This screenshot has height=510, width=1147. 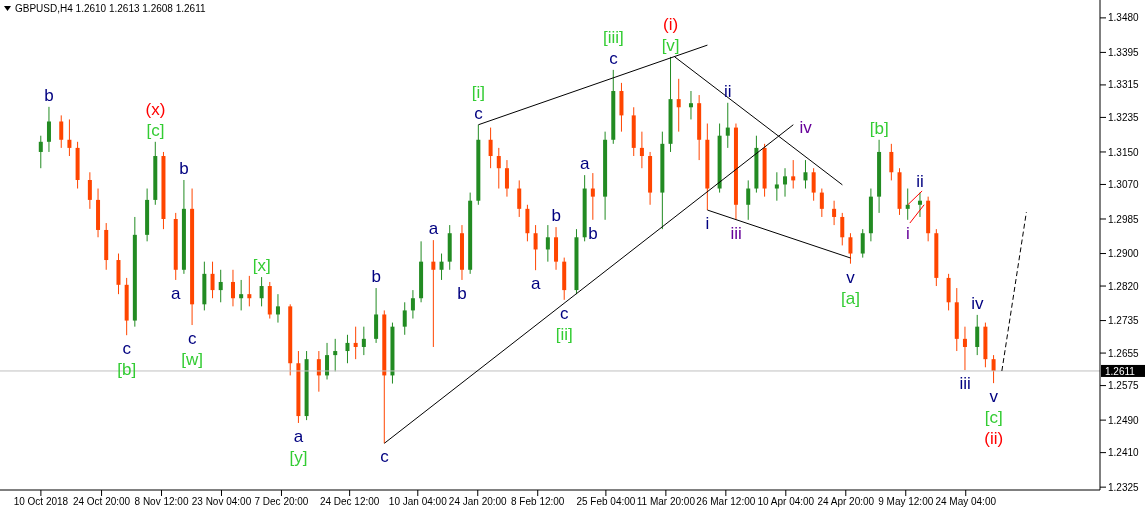 What do you see at coordinates (1124, 420) in the screenshot?
I see `y-tick-label: 1.2490` at bounding box center [1124, 420].